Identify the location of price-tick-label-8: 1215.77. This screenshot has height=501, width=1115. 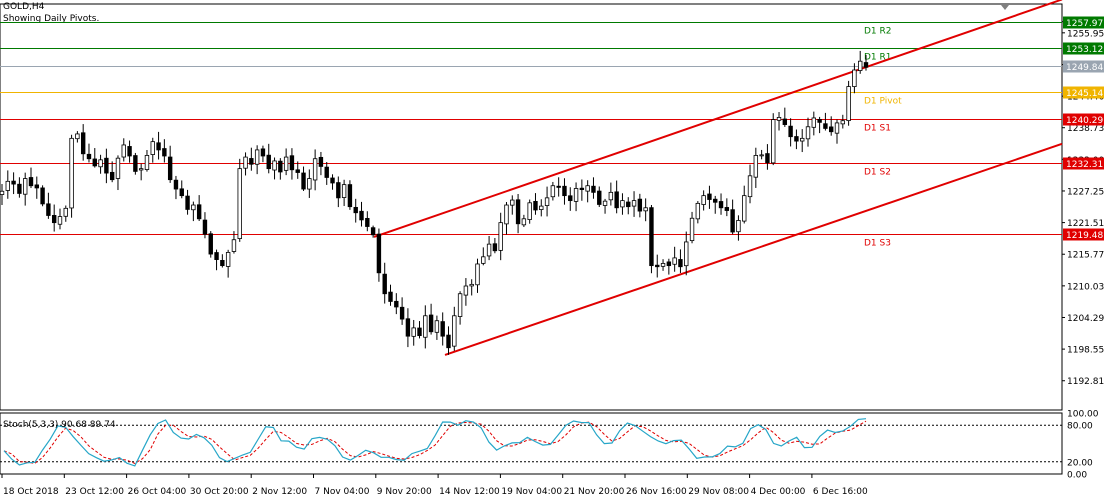
(1085, 256).